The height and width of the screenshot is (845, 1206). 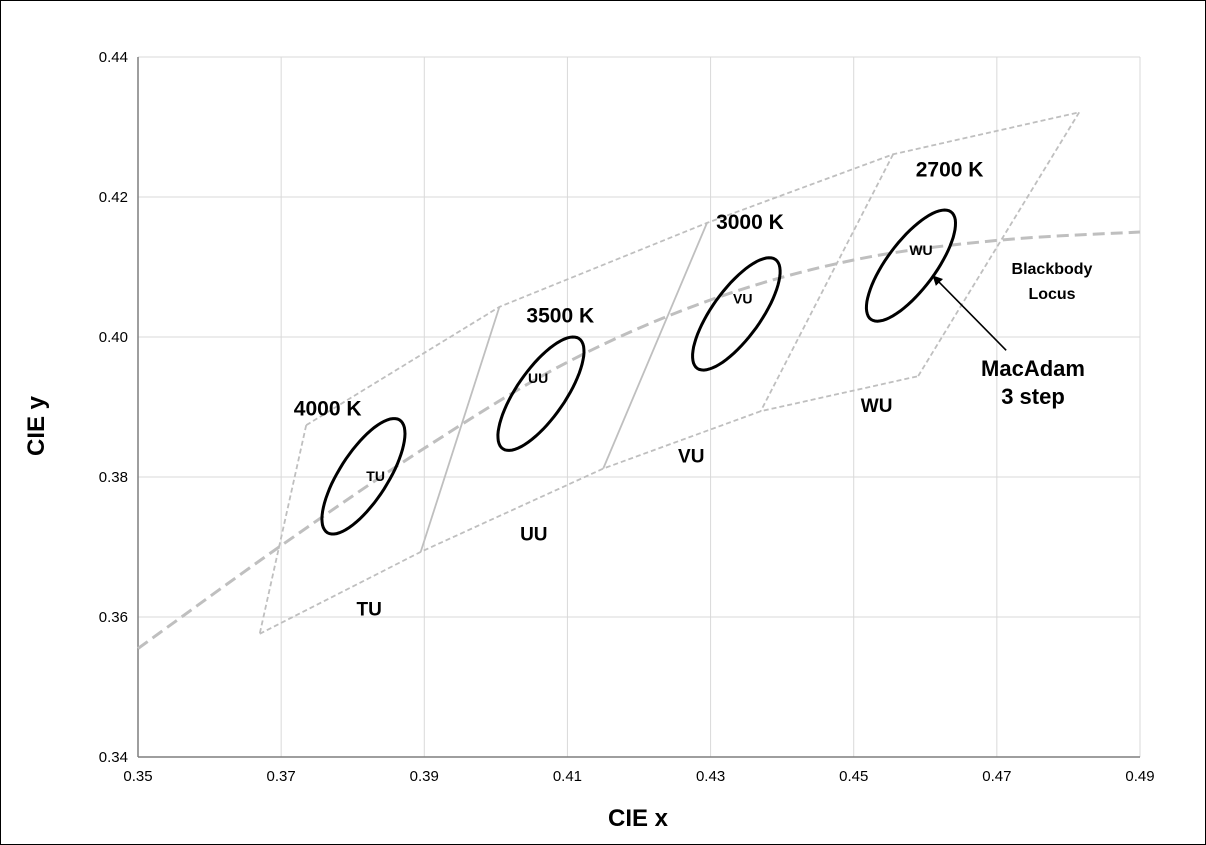 I want to click on macadam-ellipse-tu, so click(x=363, y=476).